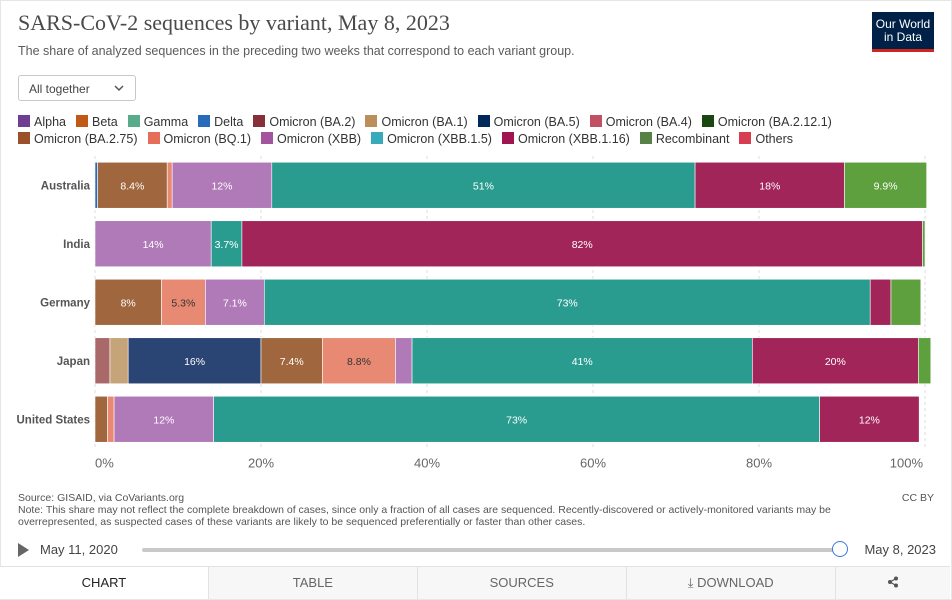 The height and width of the screenshot is (600, 952). I want to click on legend-label: Omicron (XBB.1.5), so click(439, 139).